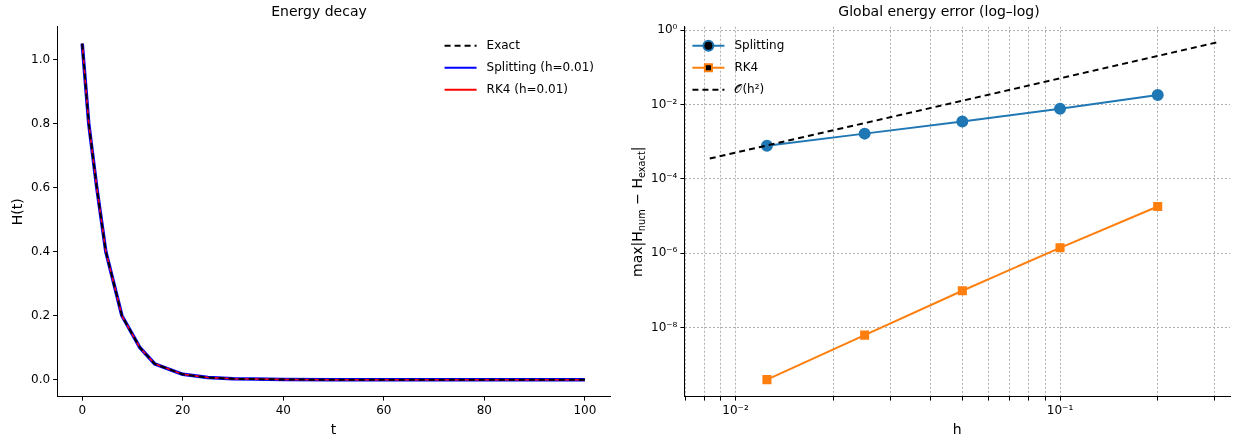 The image size is (1240, 443). What do you see at coordinates (664, 177) in the screenshot?
I see `y-tick-label: 10⁻⁴` at bounding box center [664, 177].